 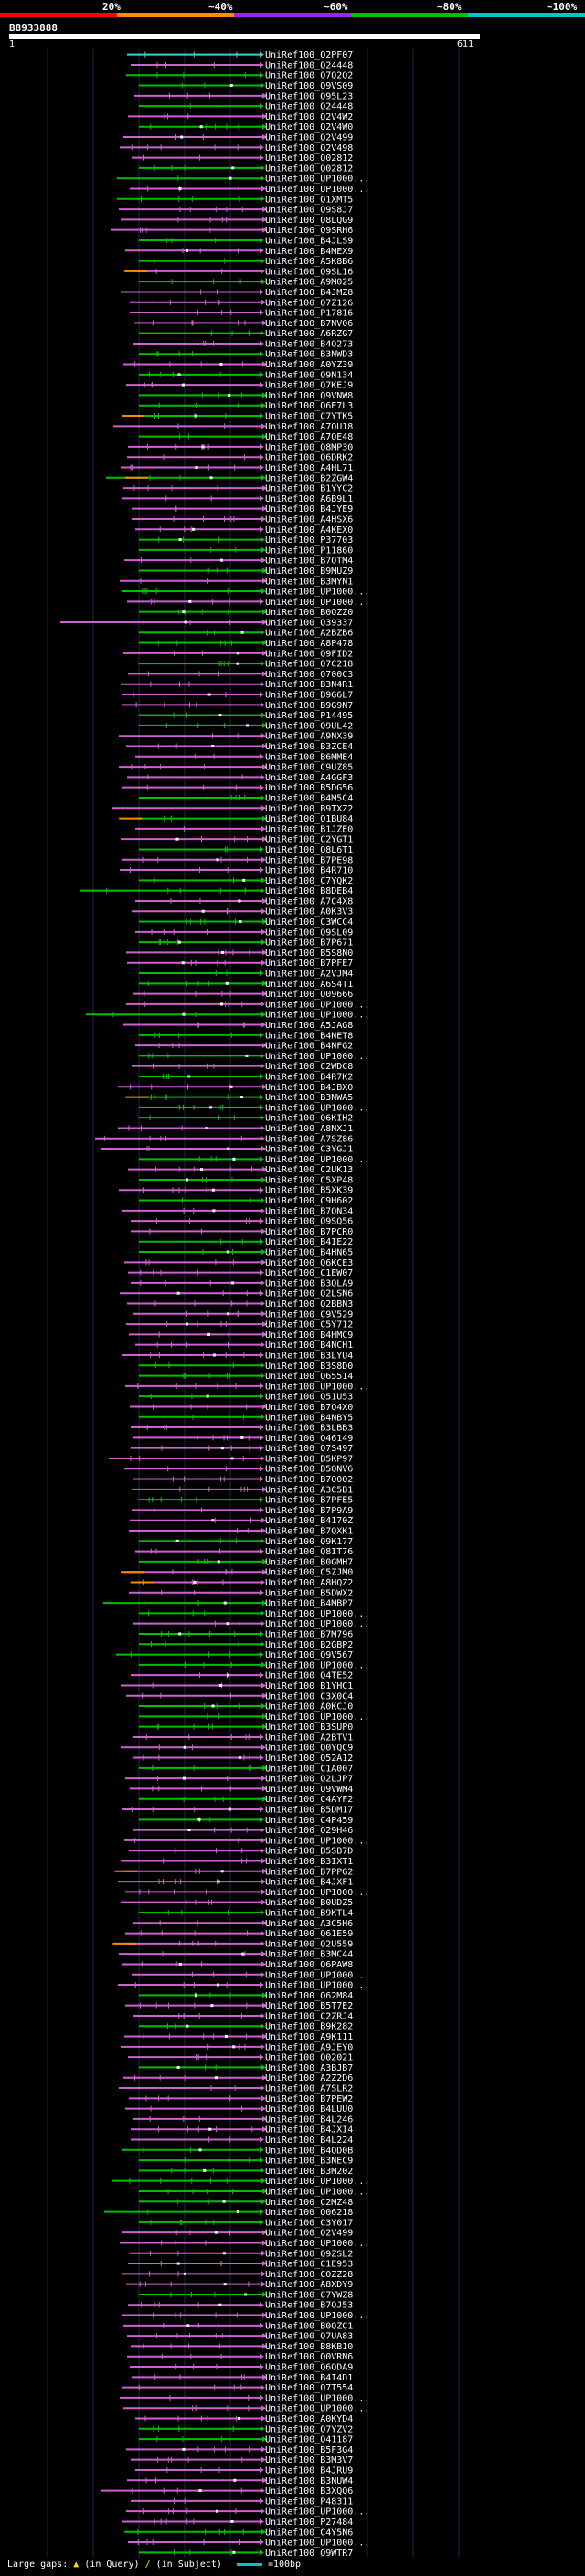 What do you see at coordinates (238, 696) in the screenshot?
I see `hit-row: UniRef100_B9G6L7` at bounding box center [238, 696].